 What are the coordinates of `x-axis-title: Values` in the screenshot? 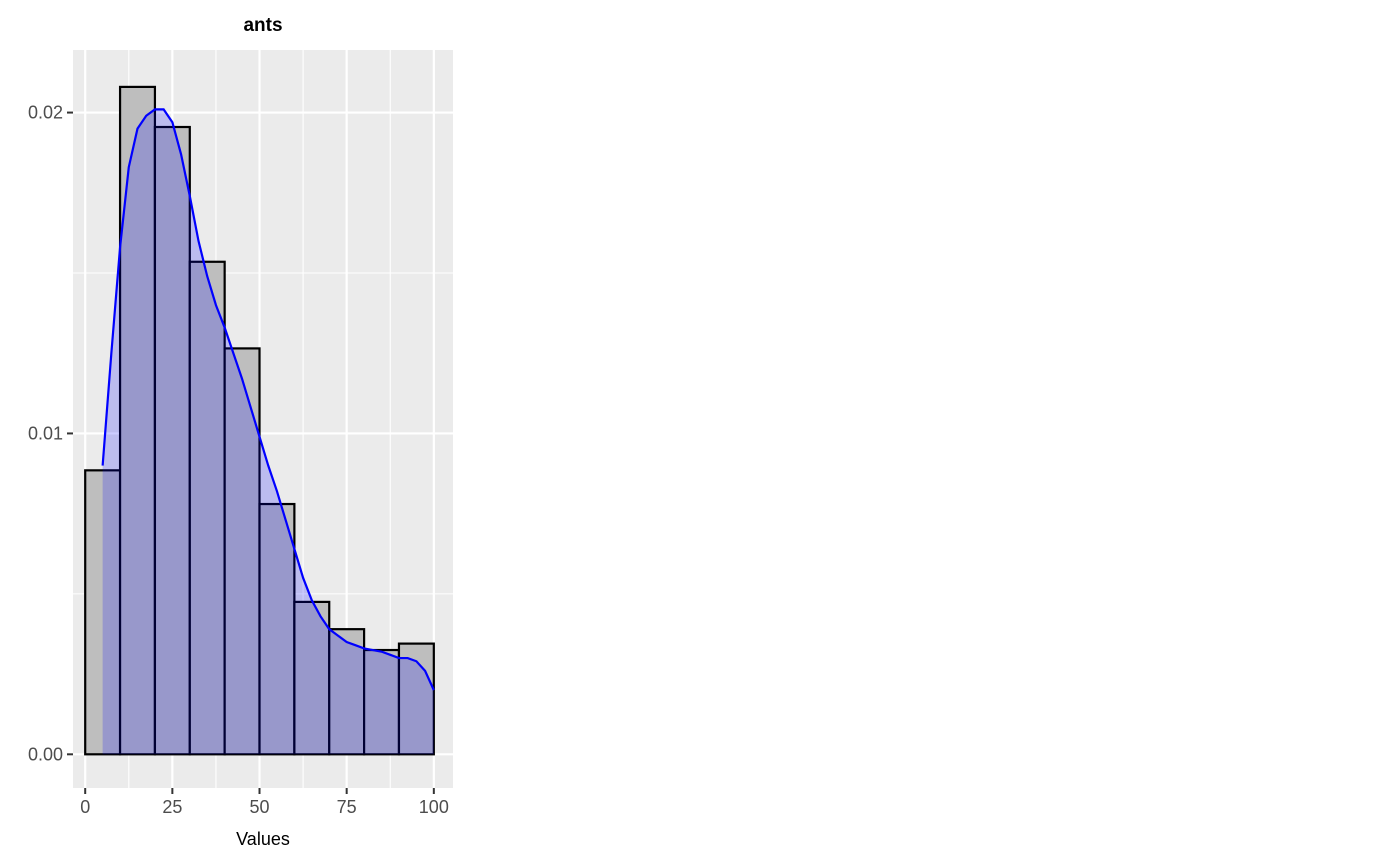 It's located at (263, 839).